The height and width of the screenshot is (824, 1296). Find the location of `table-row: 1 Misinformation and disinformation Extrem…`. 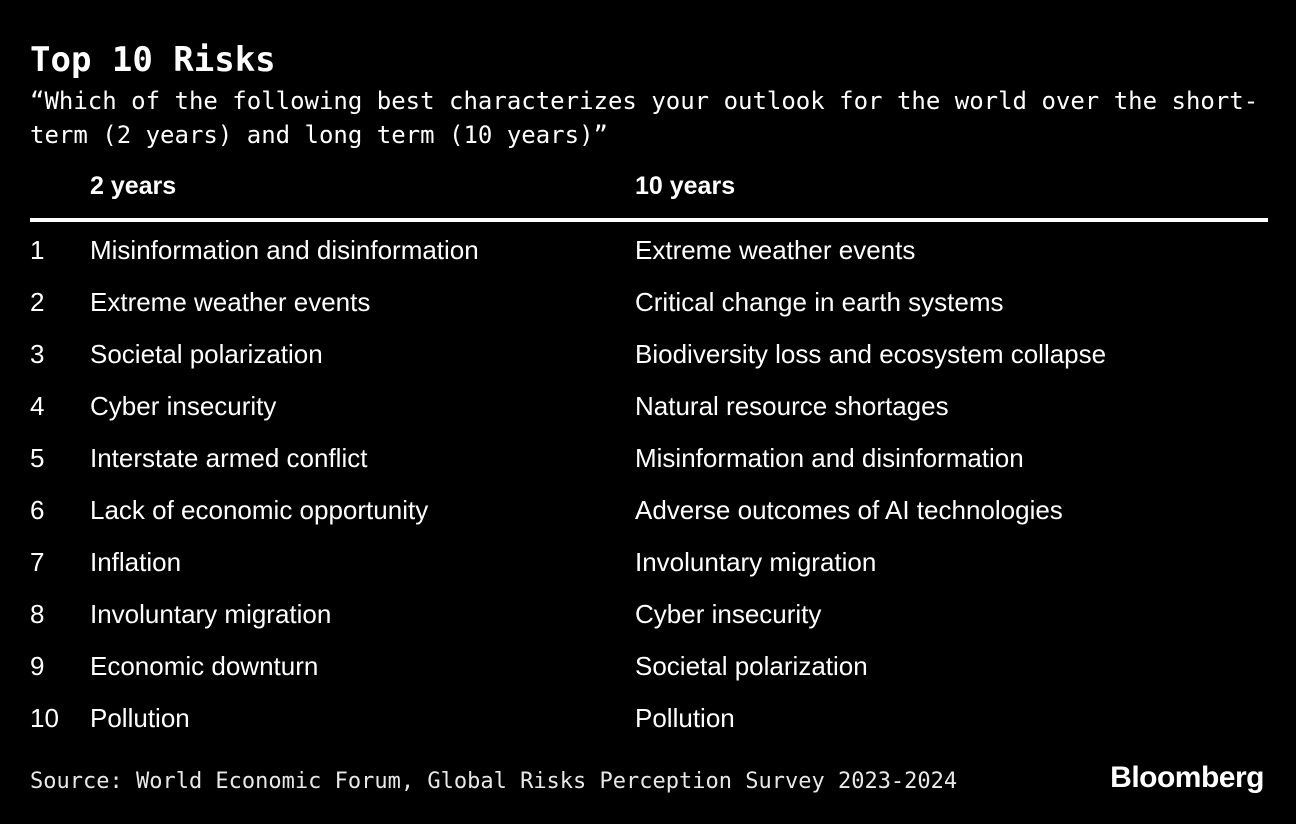

table-row: 1 Misinformation and disinformation Extrem… is located at coordinates (649, 250).